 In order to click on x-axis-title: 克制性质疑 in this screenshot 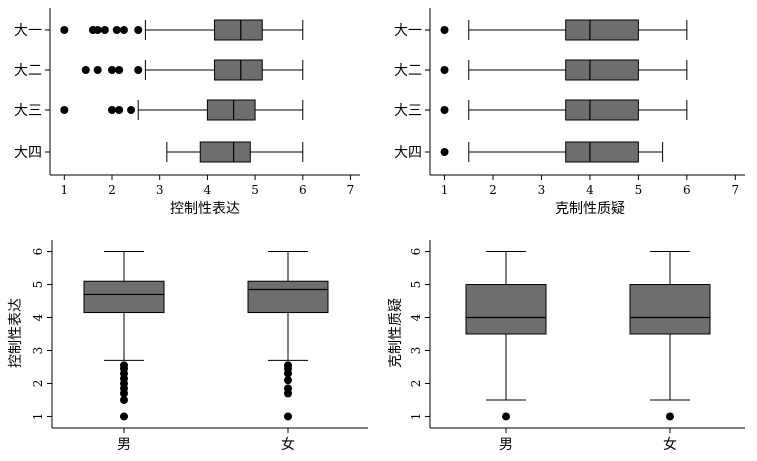, I will do `click(590, 209)`.